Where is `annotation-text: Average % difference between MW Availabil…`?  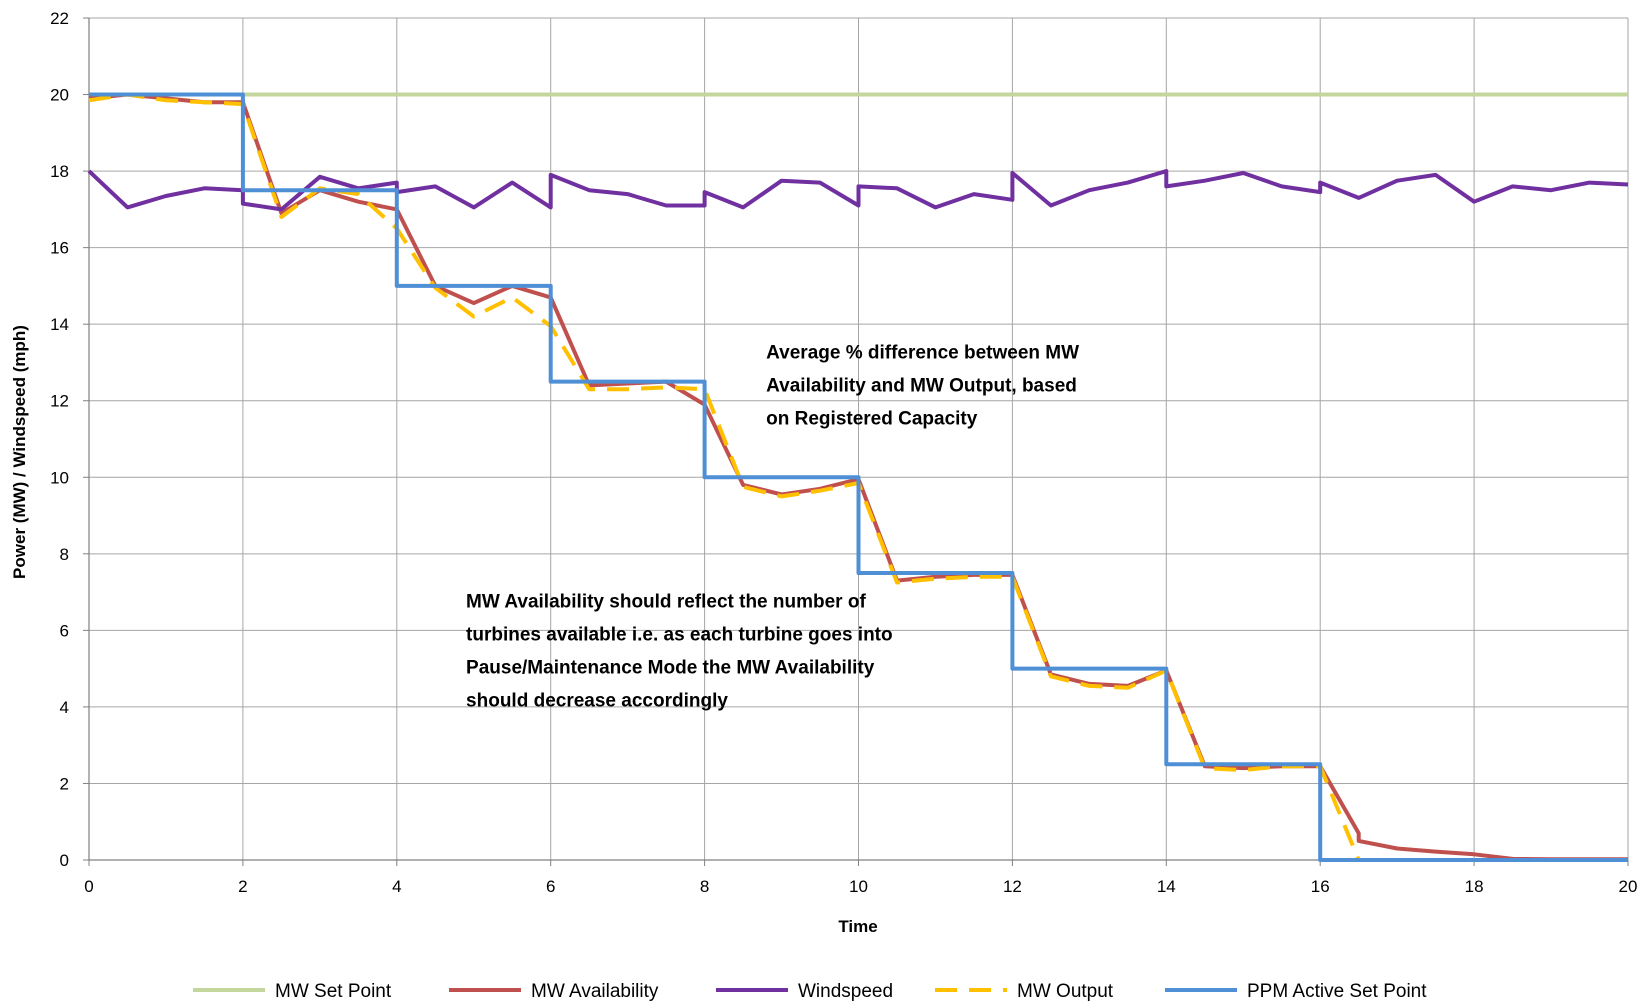 annotation-text: Average % difference between MW Availabil… is located at coordinates (922, 386).